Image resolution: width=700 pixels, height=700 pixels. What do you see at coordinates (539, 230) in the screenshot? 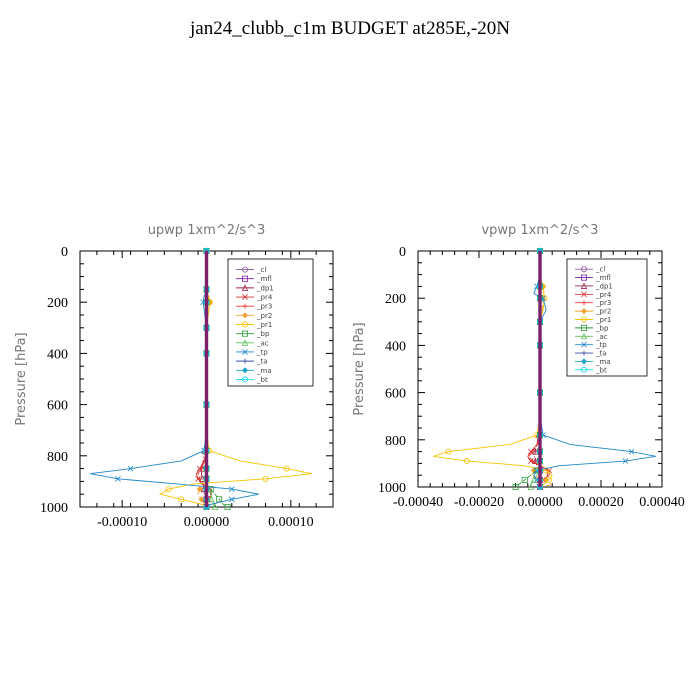
I see `vpwp-panel-title: vpwp 1xm^2/s^3` at bounding box center [539, 230].